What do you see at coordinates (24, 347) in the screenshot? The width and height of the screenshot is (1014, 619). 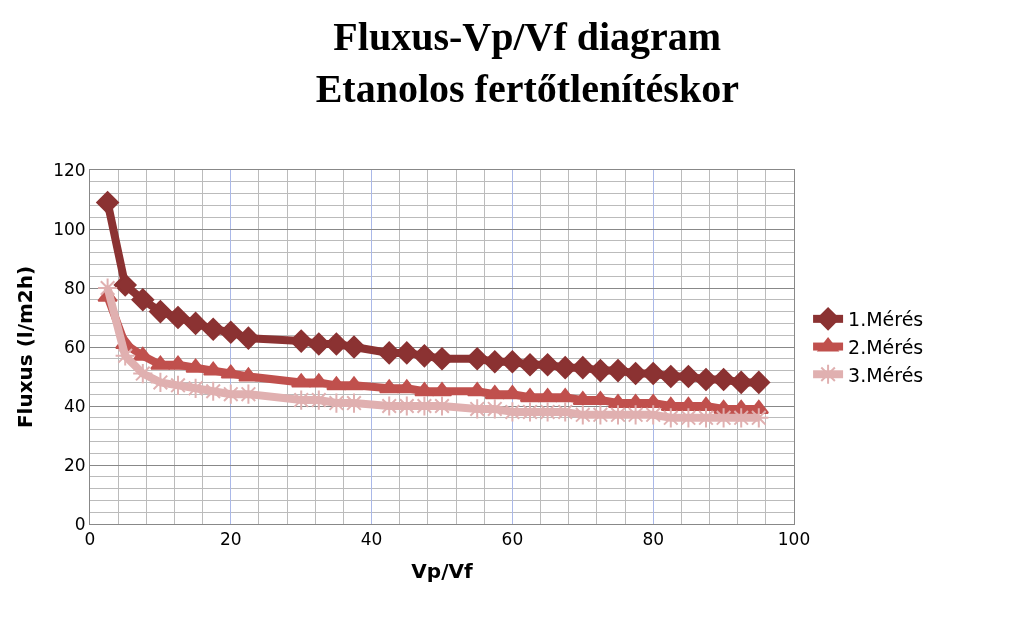 I see `y-axis-title: Fluxus (l/m2h)` at bounding box center [24, 347].